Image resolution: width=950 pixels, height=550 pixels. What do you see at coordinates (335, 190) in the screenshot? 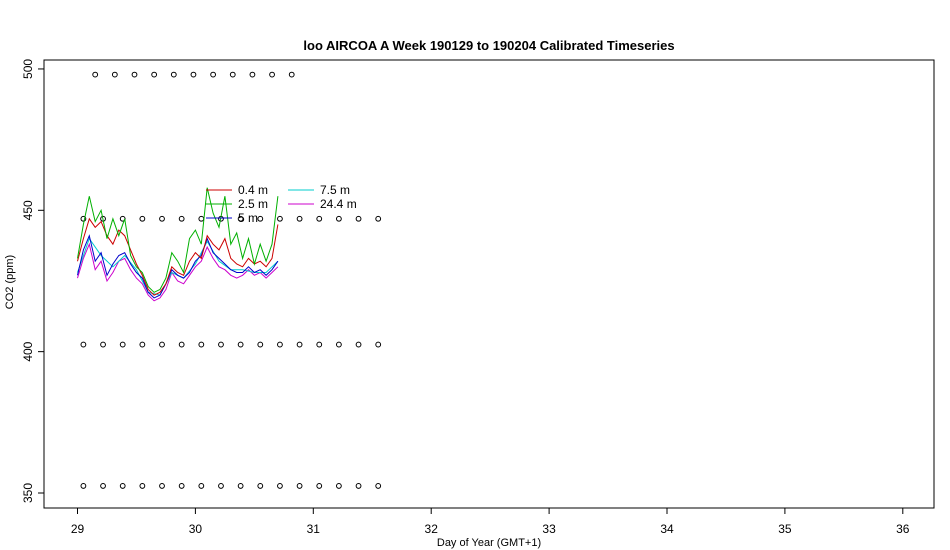
I see `legend-label: 7.5 m` at bounding box center [335, 190].